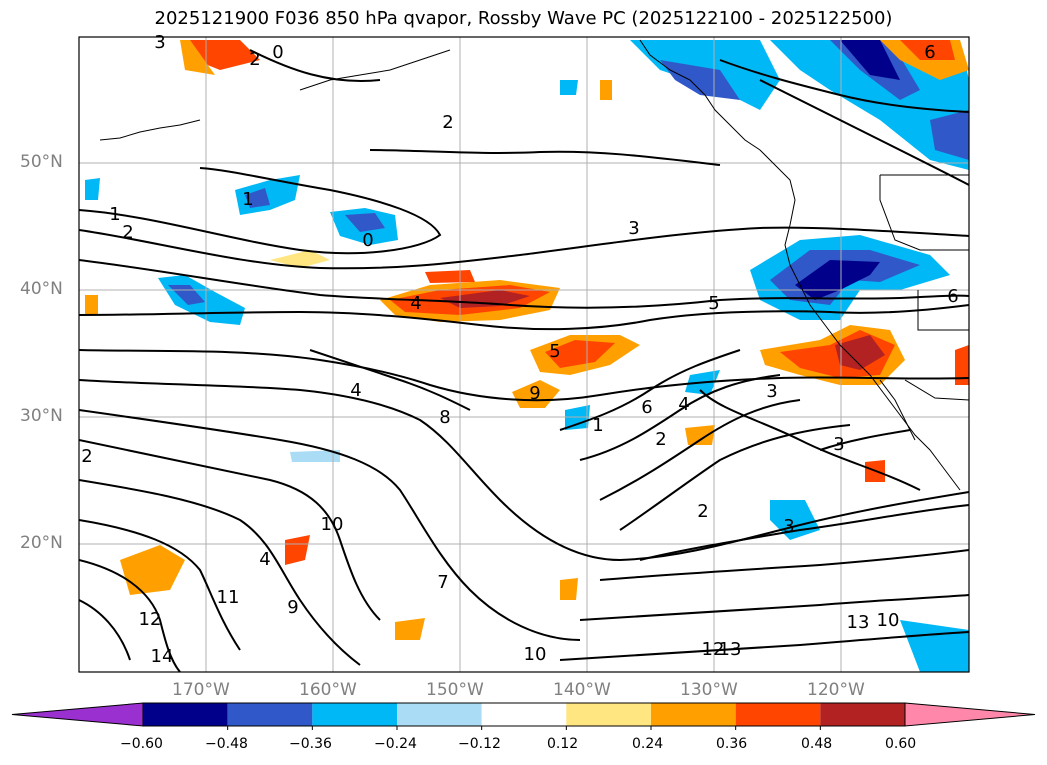 This screenshot has width=1047, height=765. I want to click on colorbar-outline, so click(524, 714).